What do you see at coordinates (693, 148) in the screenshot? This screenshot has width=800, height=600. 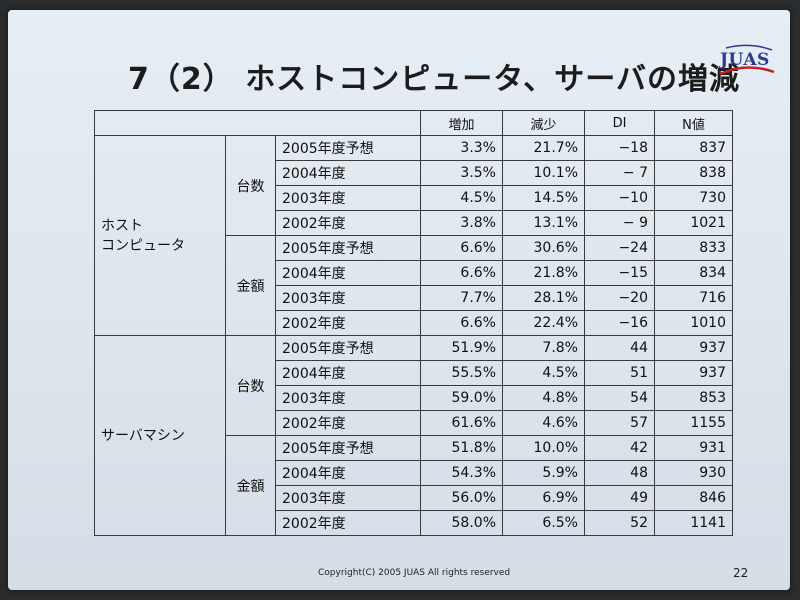 I see `n-value-cell: 837` at bounding box center [693, 148].